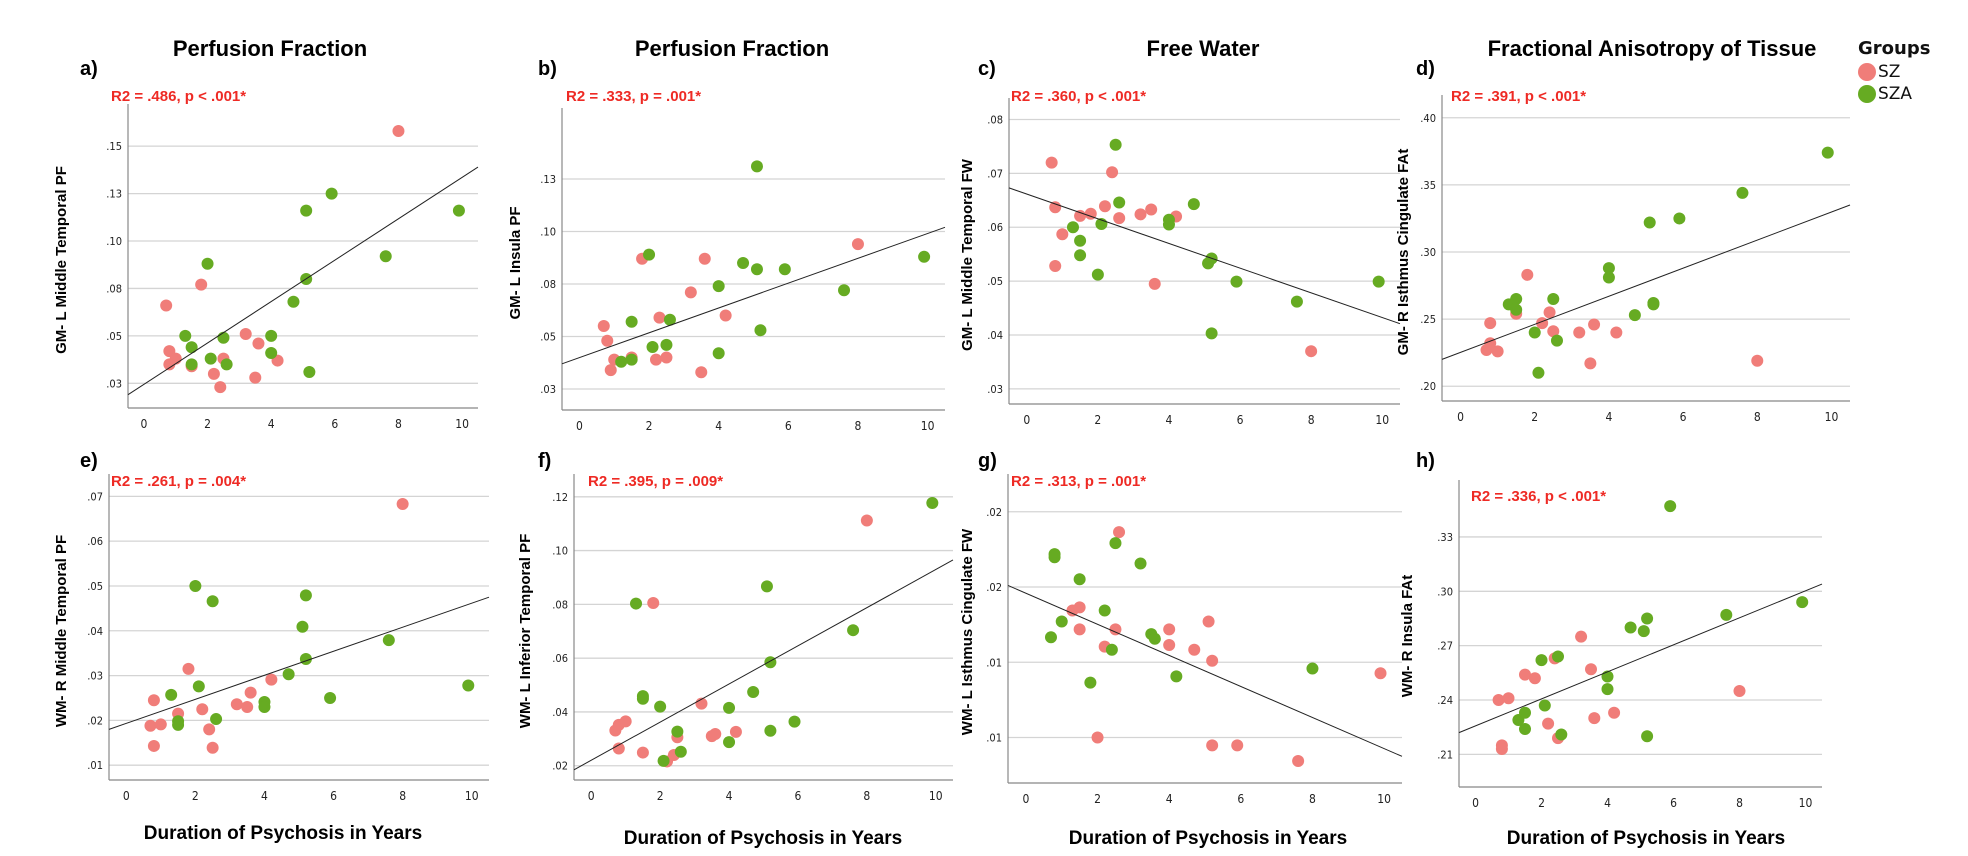 This screenshot has width=1968, height=856. Describe the element at coordinates (1428, 118) in the screenshot. I see `panel-d-y-tick-label: .40` at that location.